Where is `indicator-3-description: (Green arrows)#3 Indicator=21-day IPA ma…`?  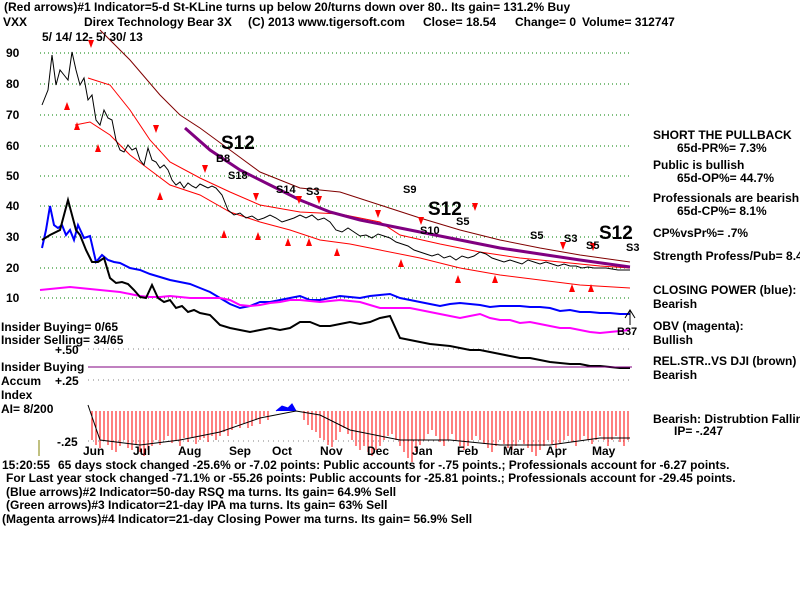
indicator-3-description: (Green arrows)#3 Indicator=21-day IPA ma… is located at coordinates (197, 505).